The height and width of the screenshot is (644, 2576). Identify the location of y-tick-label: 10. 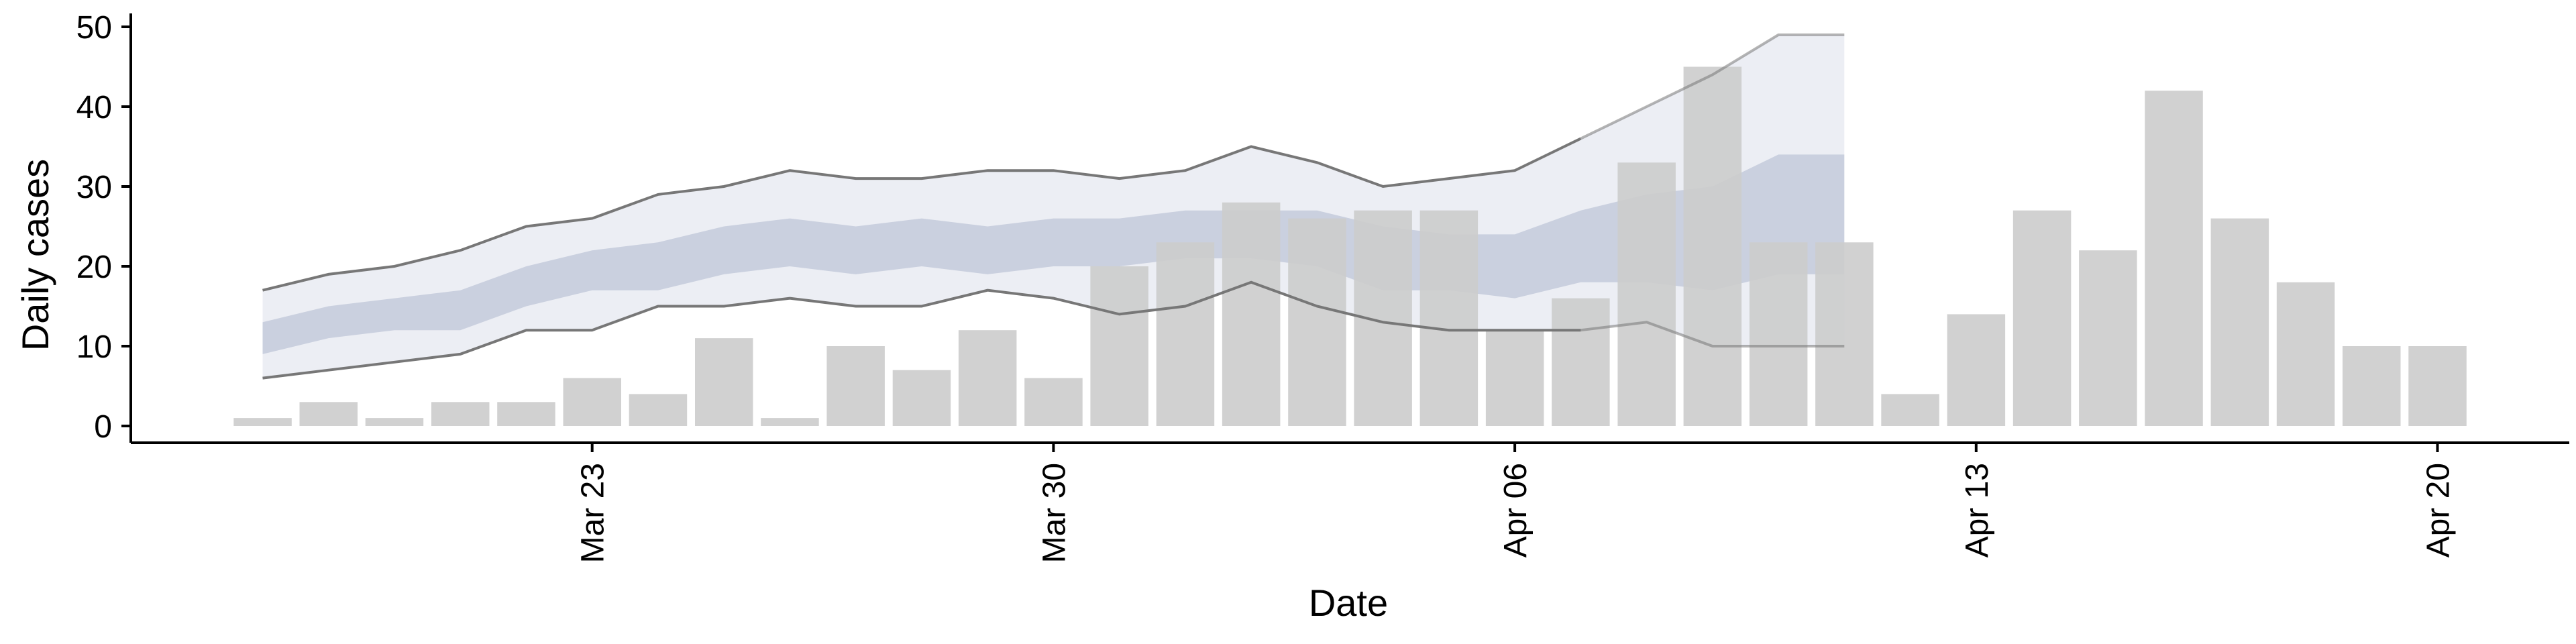
(94, 347).